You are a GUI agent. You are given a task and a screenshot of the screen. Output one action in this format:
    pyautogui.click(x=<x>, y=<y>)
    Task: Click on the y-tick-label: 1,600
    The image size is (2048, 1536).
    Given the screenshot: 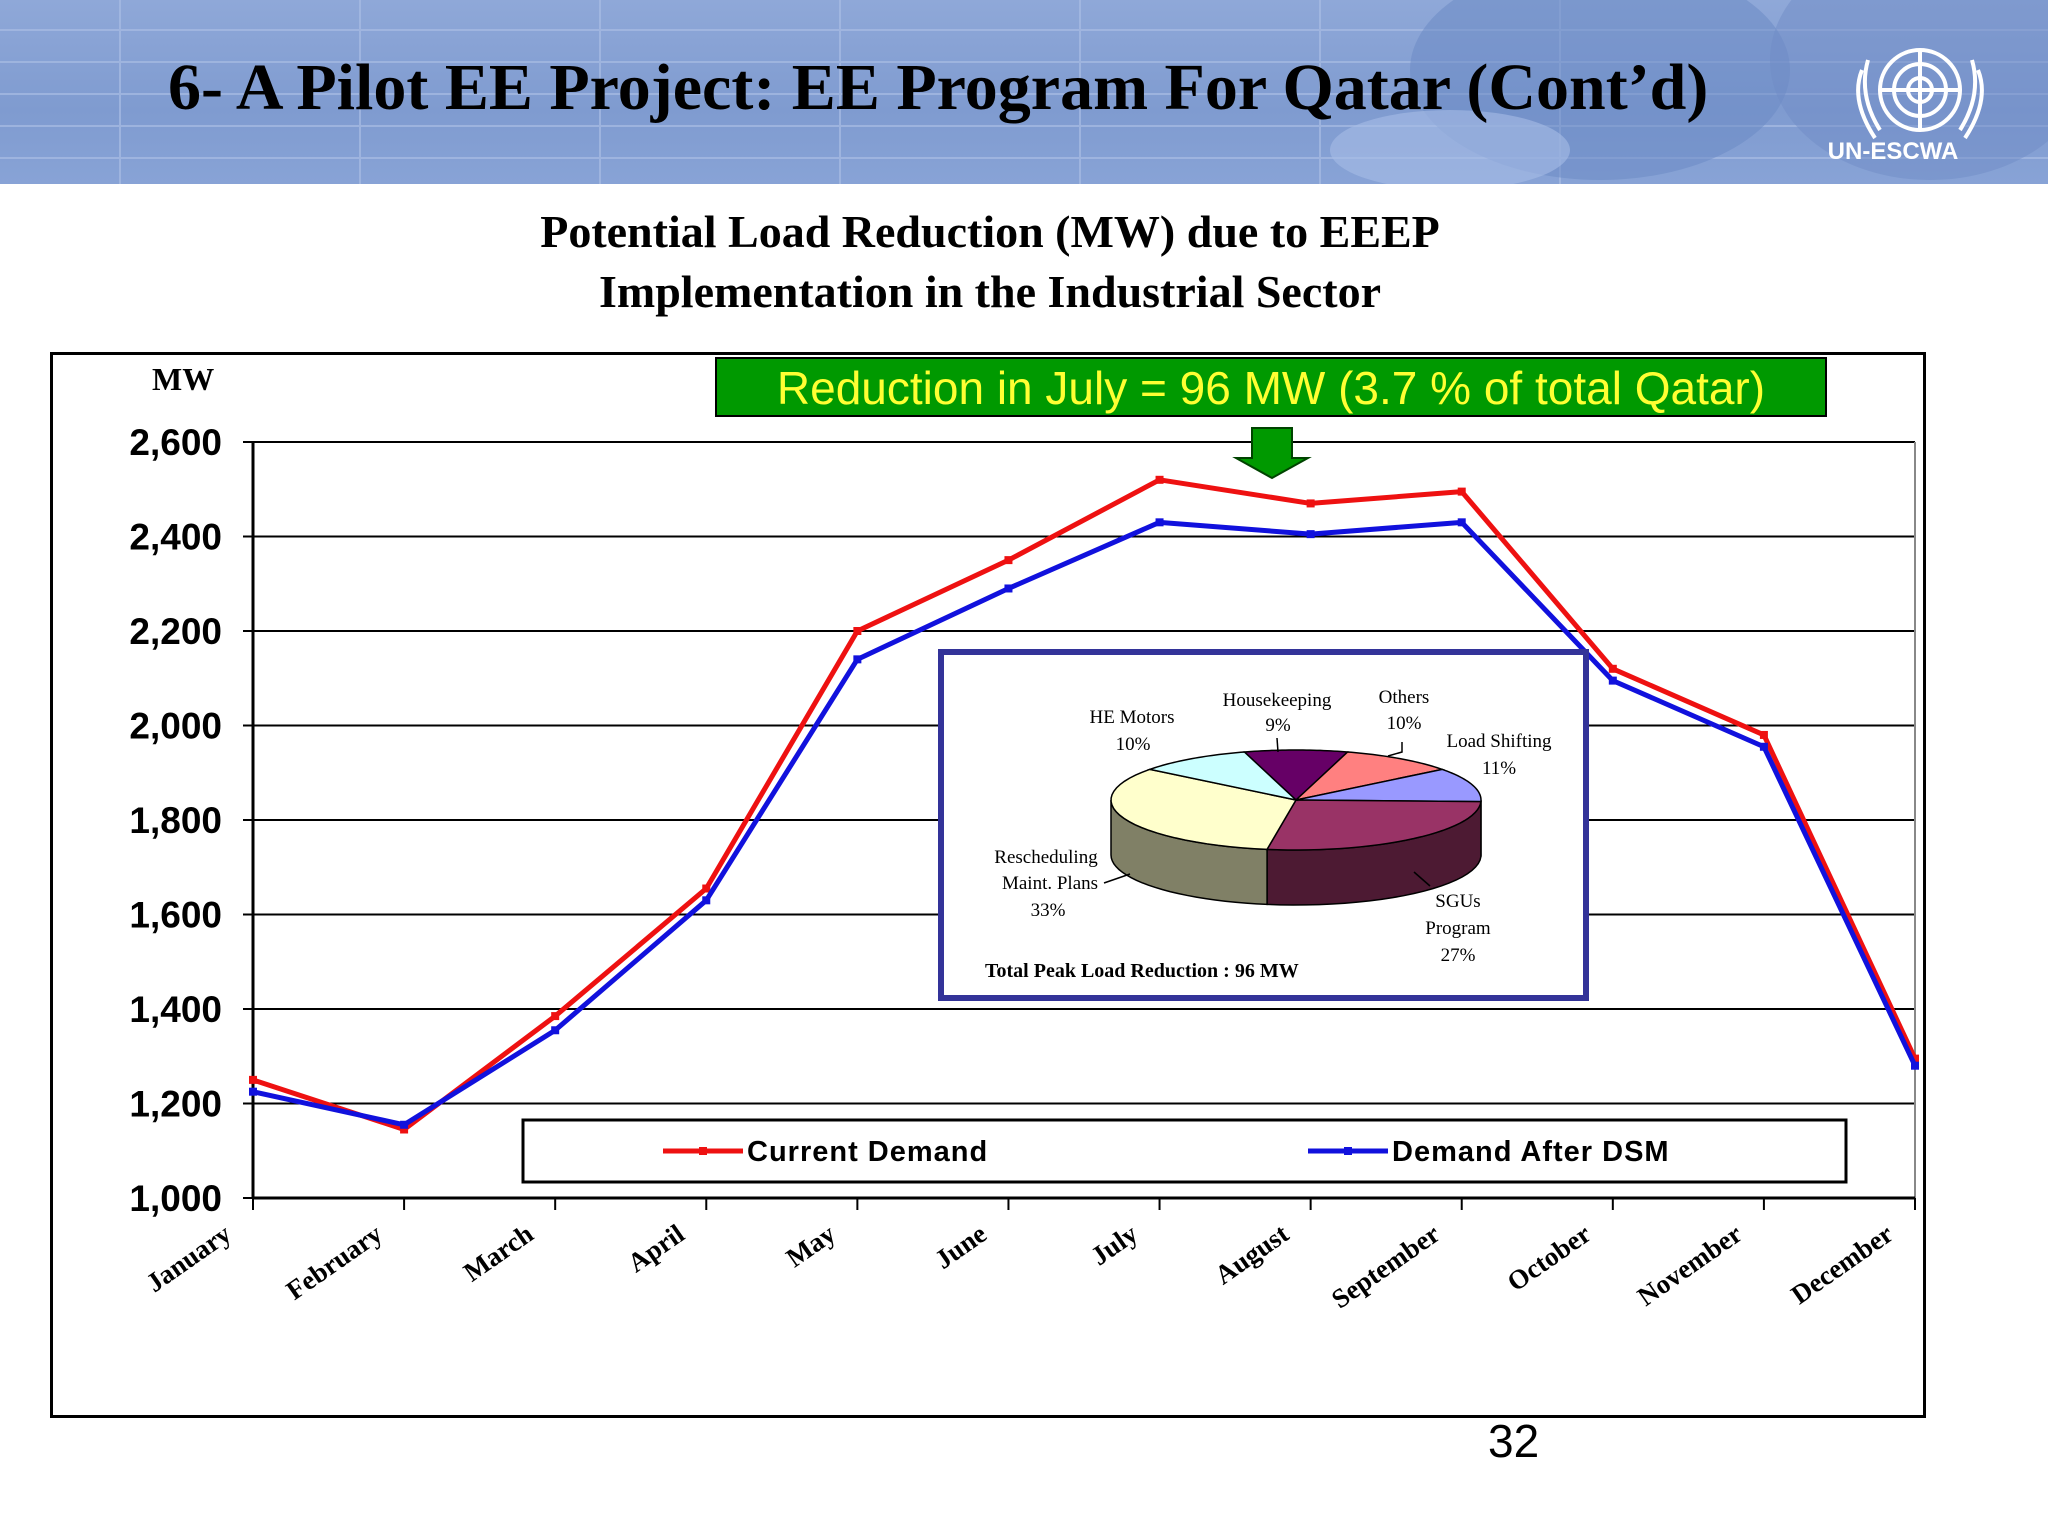 What is the action you would take?
    pyautogui.click(x=175, y=915)
    